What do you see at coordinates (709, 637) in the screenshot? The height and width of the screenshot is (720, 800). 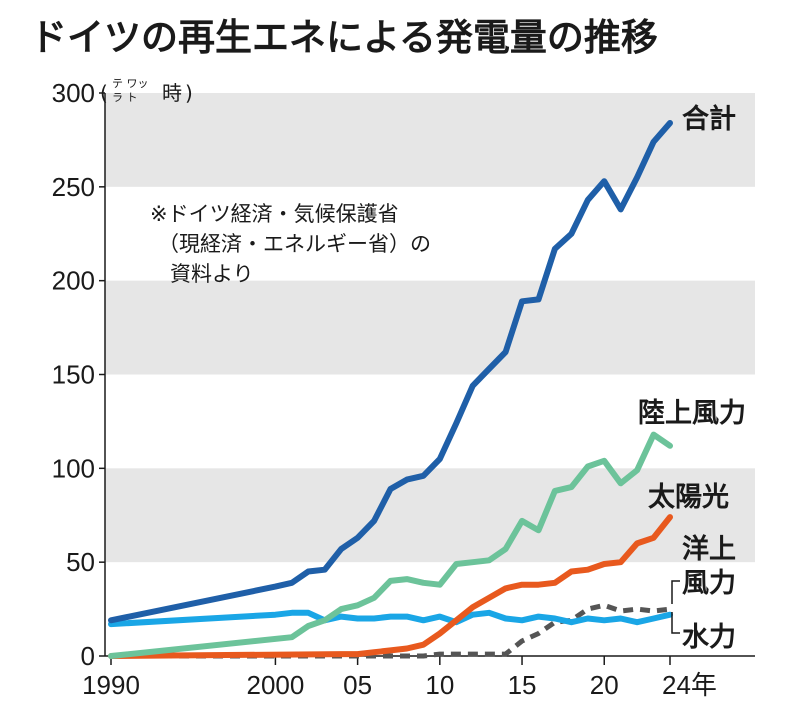 I see `label-hydro: 水力` at bounding box center [709, 637].